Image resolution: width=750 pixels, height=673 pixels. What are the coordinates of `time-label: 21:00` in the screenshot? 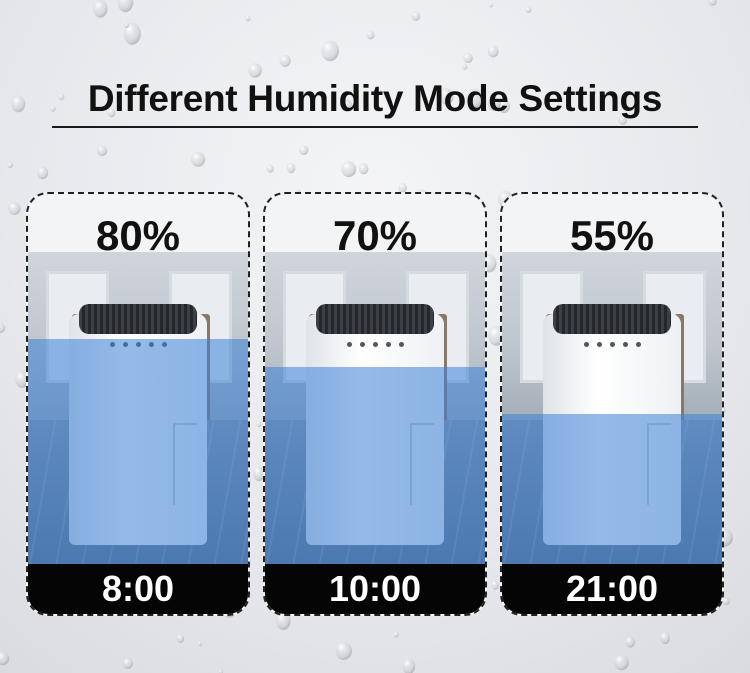 It's located at (612, 589).